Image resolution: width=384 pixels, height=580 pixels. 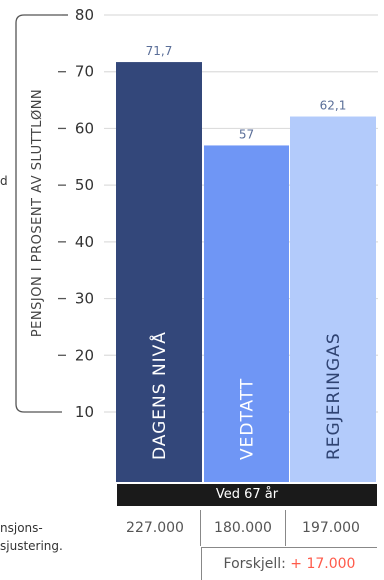 I want to click on side-note-line-1: nsjons-, so click(x=21, y=528).